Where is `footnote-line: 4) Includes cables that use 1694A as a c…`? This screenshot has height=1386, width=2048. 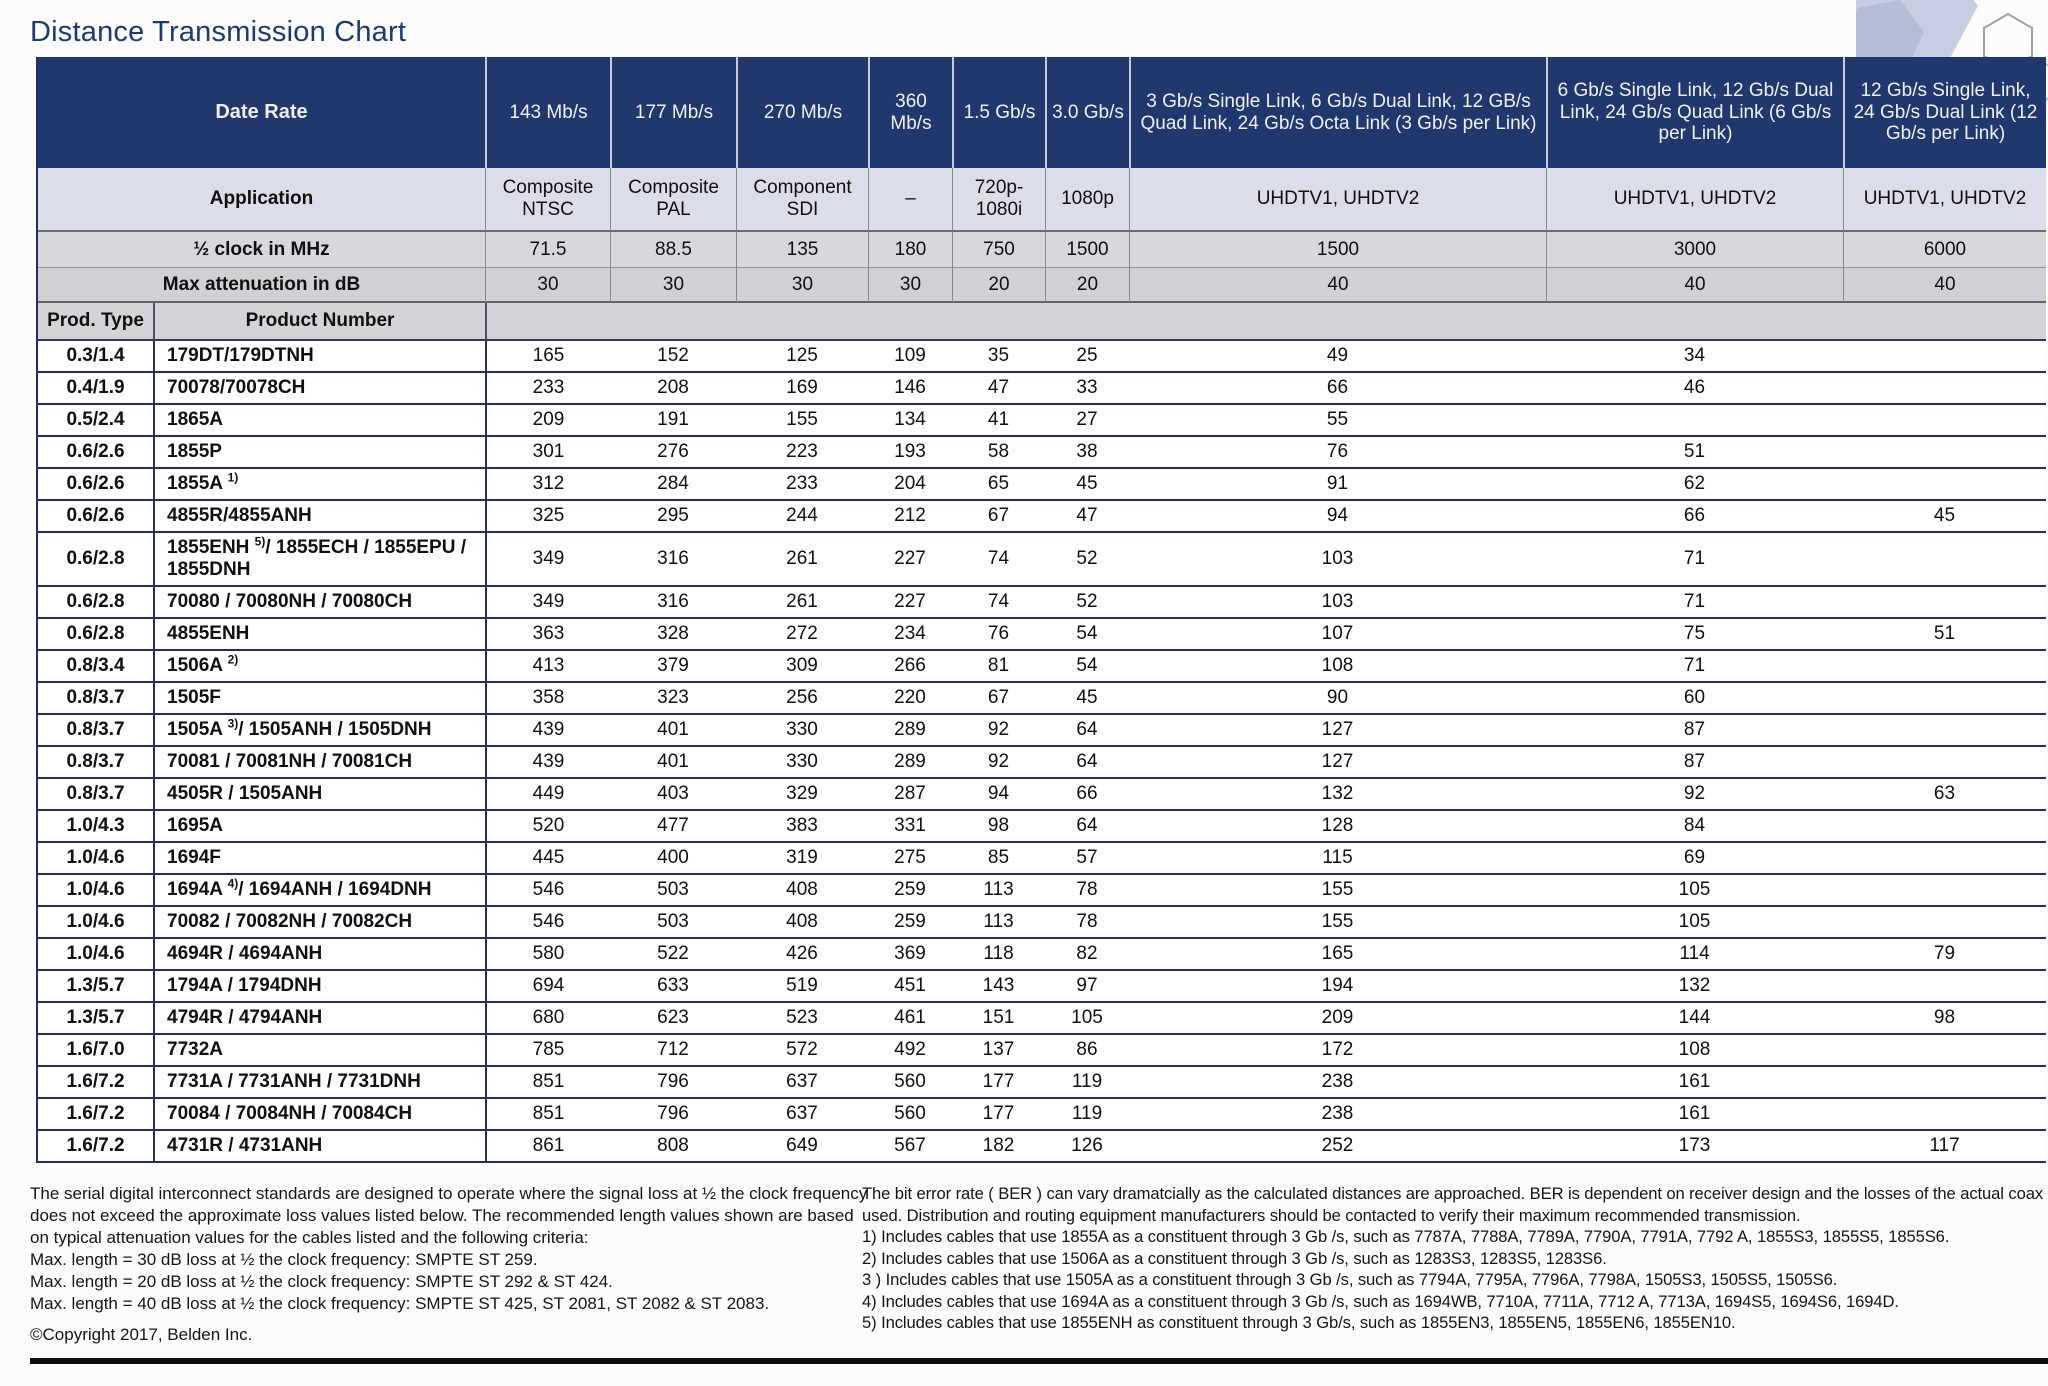
footnote-line: 4) Includes cables that use 1694A as a c… is located at coordinates (1380, 1301).